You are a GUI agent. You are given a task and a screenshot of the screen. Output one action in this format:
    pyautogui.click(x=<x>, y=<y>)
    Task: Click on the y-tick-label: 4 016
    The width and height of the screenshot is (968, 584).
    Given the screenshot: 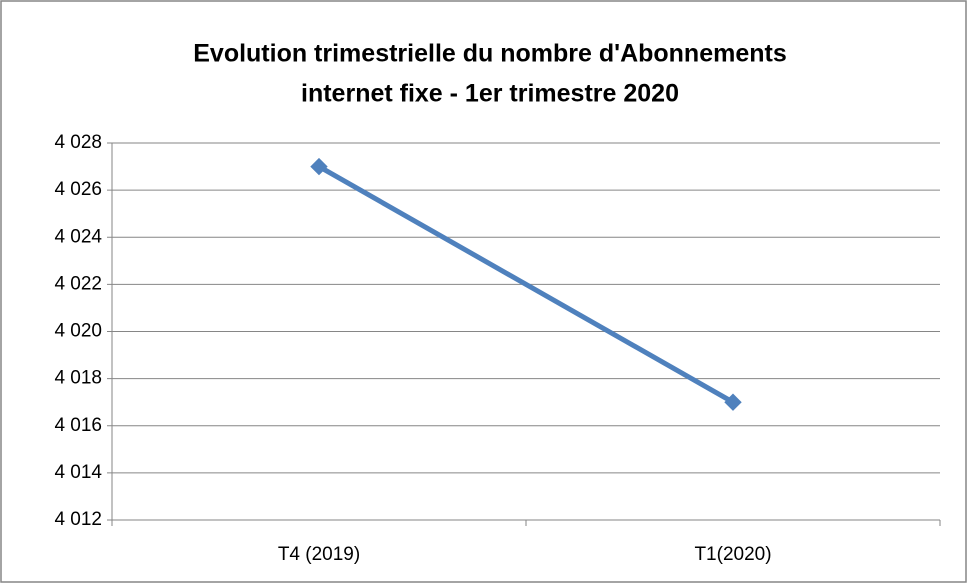 What is the action you would take?
    pyautogui.click(x=78, y=425)
    